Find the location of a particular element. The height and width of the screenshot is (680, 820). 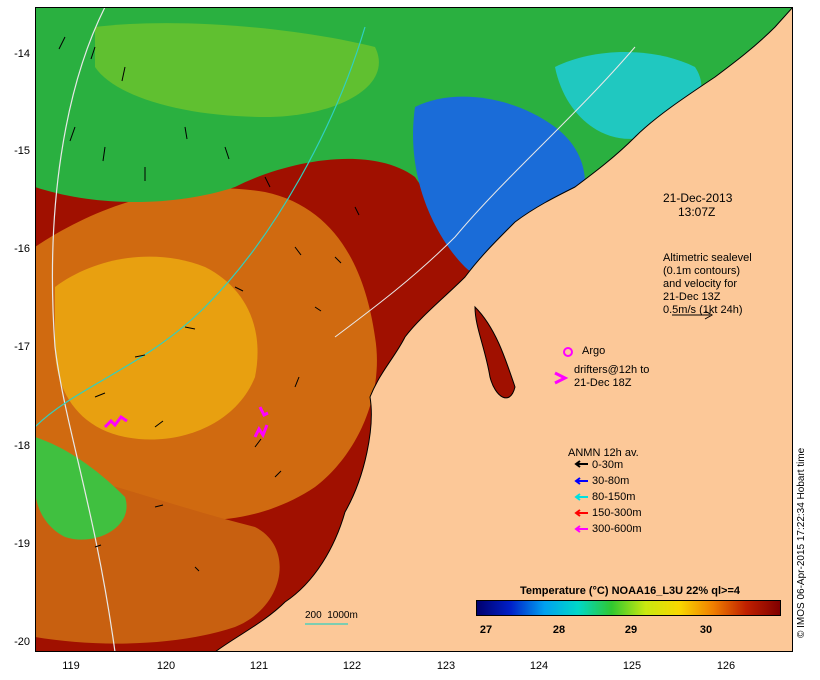

colorbar-title: Temperature (°C) NOAA16_L3U 22% ql>=4 is located at coordinates (630, 591).